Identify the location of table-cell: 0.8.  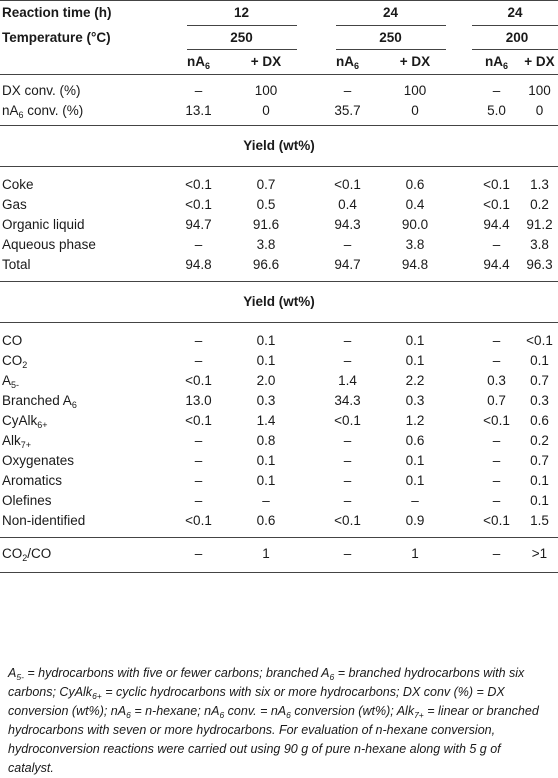
(266, 440).